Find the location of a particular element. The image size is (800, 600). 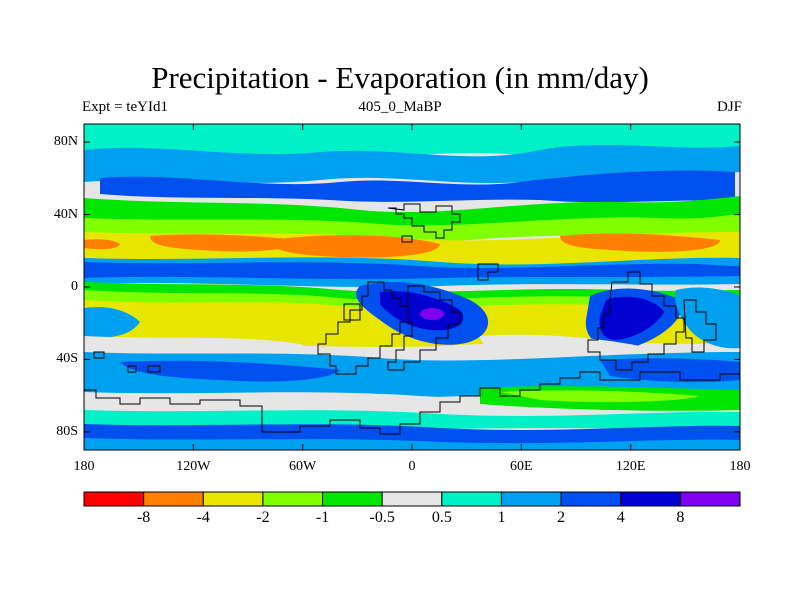

y-tick-label: 40S is located at coordinates (67, 359).